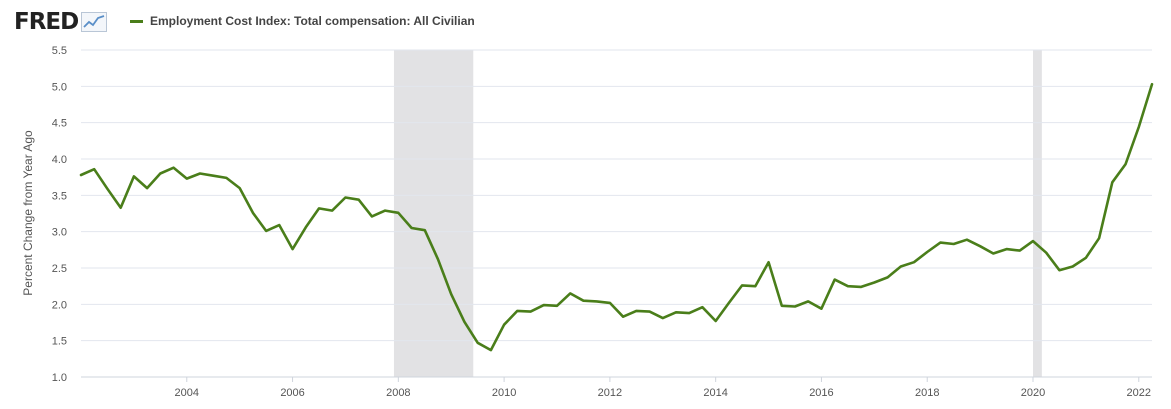  What do you see at coordinates (59, 305) in the screenshot?
I see `y-tick-label: 2.0` at bounding box center [59, 305].